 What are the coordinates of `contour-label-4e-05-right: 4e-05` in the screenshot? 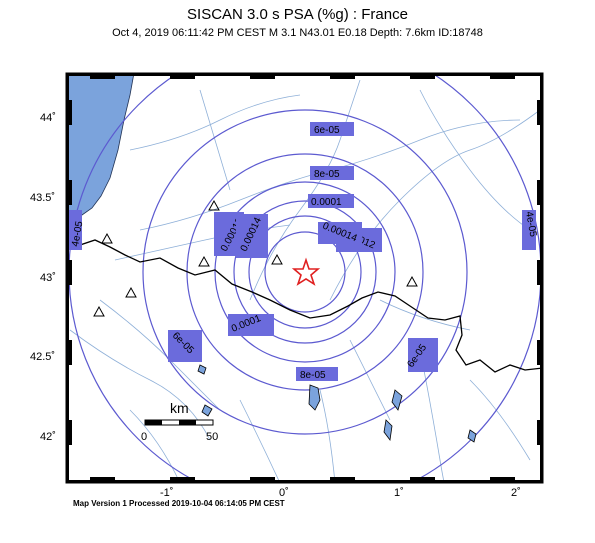 It's located at (530, 230).